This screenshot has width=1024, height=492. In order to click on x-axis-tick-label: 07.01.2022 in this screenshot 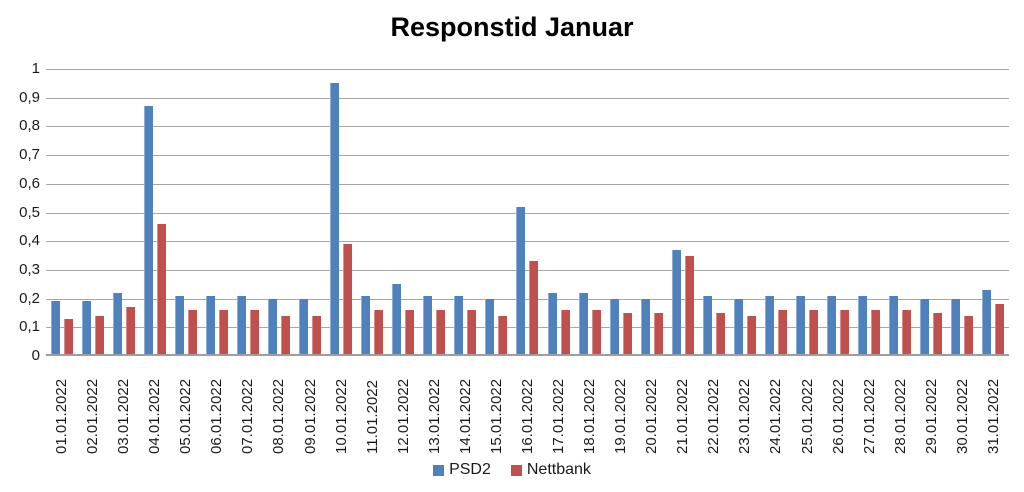, I will do `click(248, 416)`.